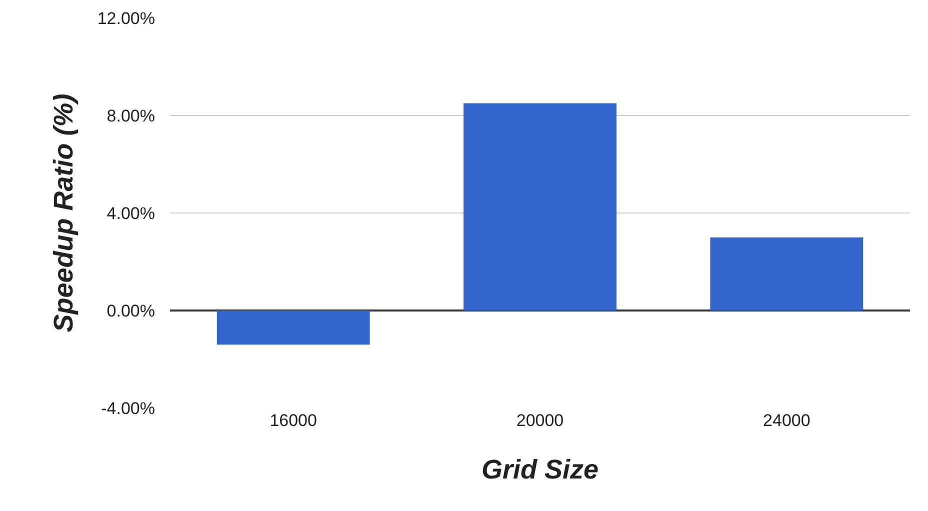 This screenshot has width=928, height=511. I want to click on x-tick-label: 20000, so click(540, 420).